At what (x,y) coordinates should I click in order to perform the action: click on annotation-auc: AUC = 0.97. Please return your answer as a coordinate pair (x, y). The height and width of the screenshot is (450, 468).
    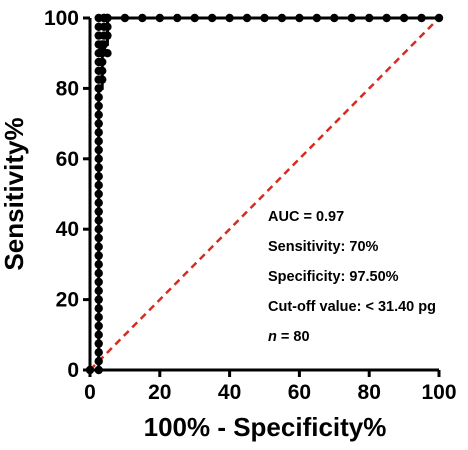
    Looking at the image, I should click on (306, 217).